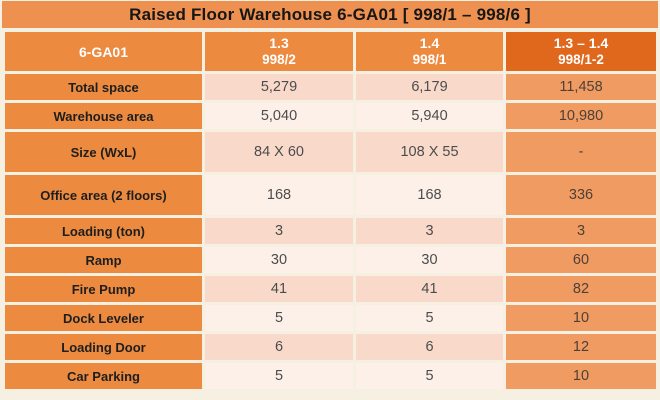  I want to click on table-row-car-parking: Car Parking 5 5 10, so click(330, 376).